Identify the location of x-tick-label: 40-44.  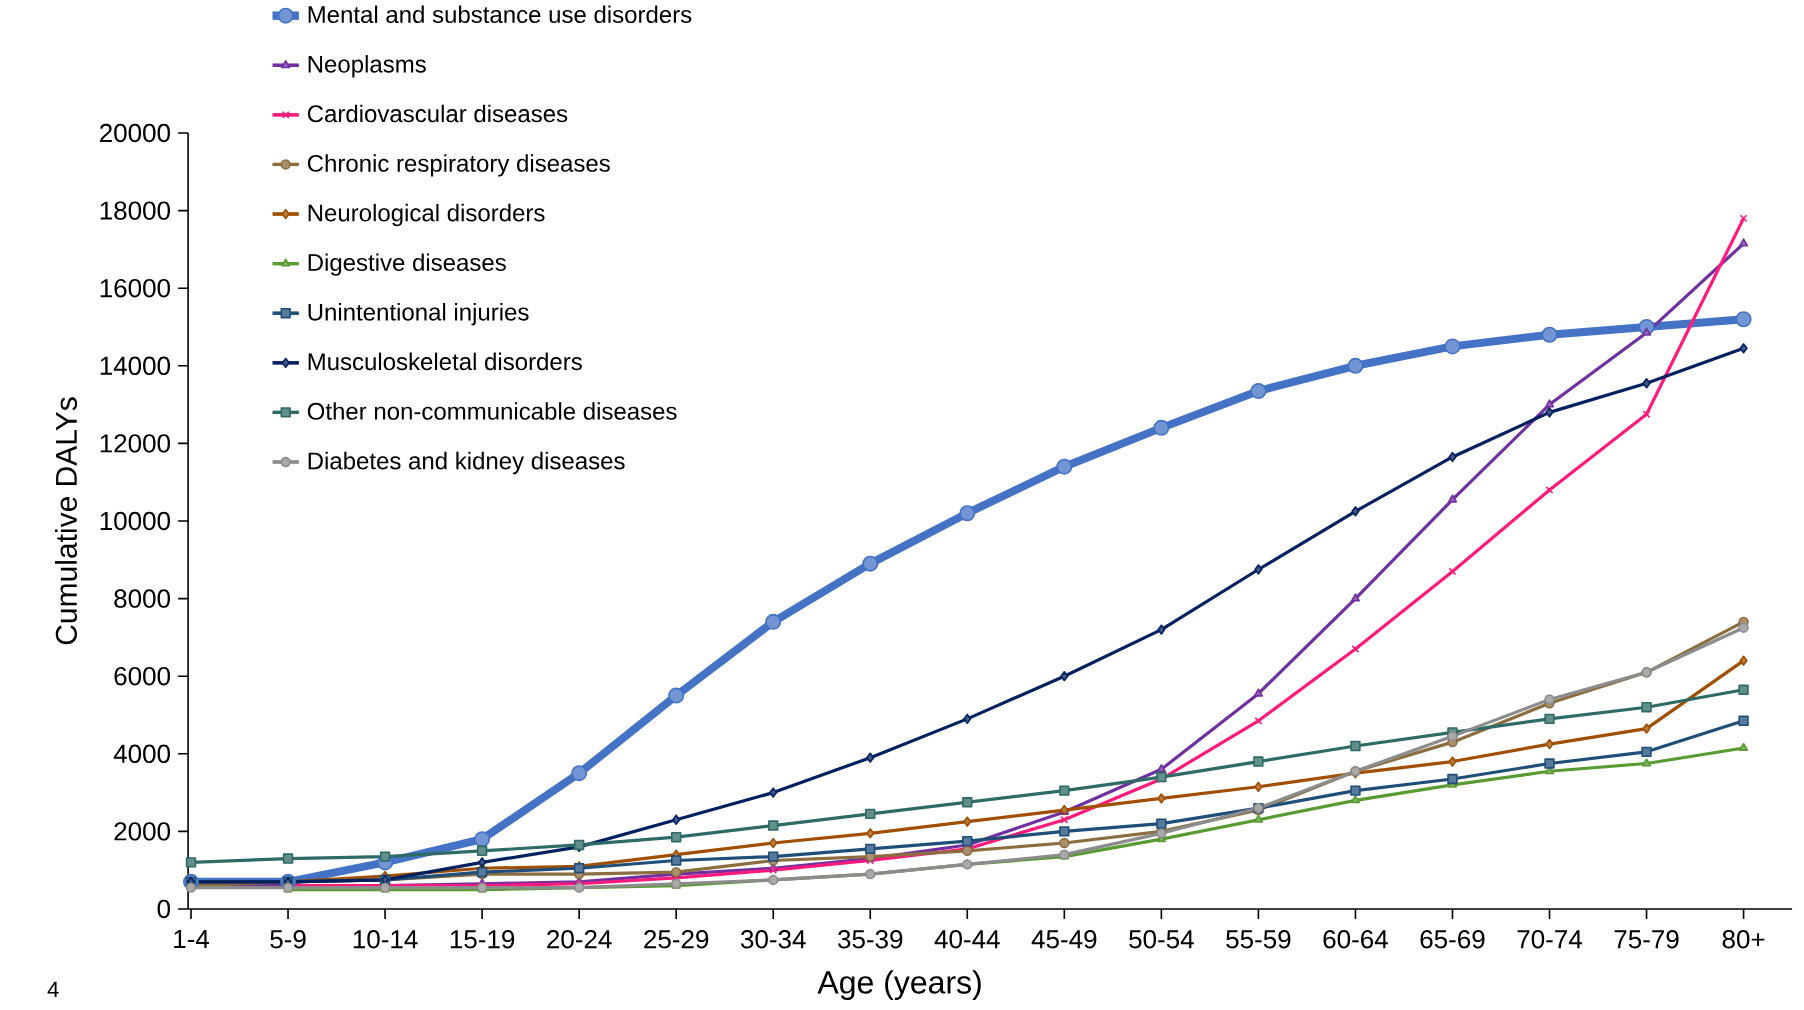
(967, 939).